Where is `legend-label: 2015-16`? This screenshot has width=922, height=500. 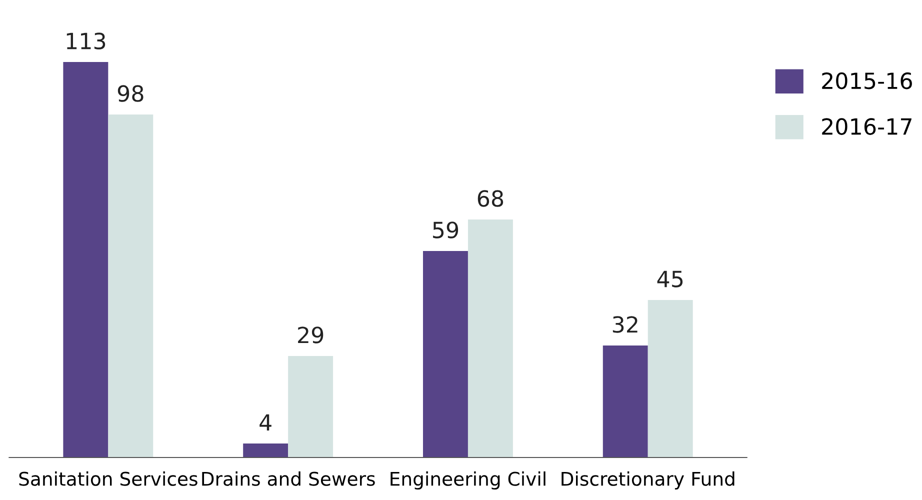 legend-label: 2015-16 is located at coordinates (867, 81).